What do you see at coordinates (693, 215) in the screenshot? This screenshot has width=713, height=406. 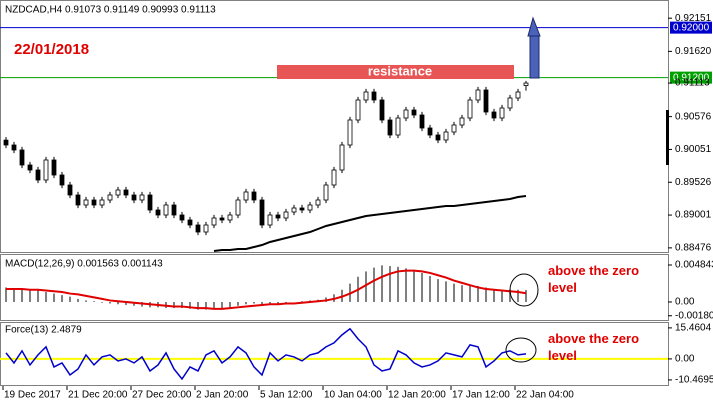 I see `y-tick-label: 0.89001` at bounding box center [693, 215].